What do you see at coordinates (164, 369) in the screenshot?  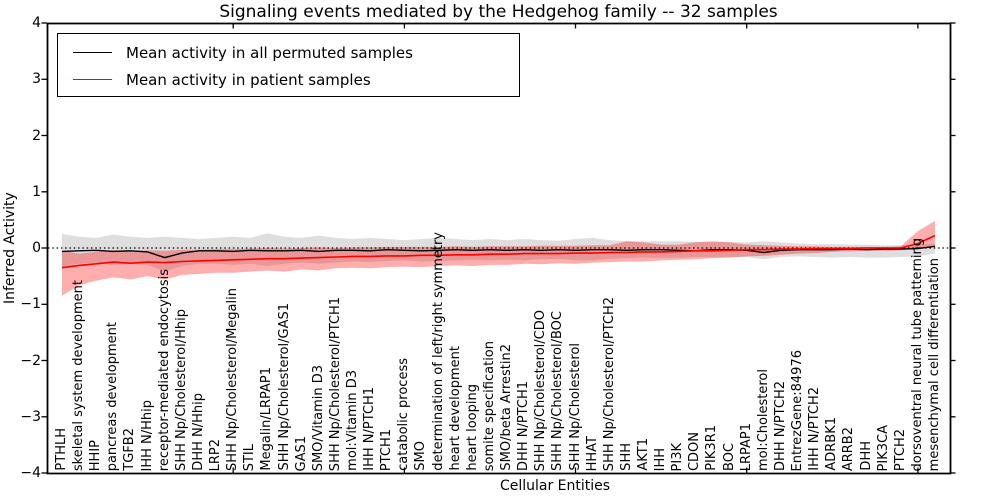 I see `x-tick-label: receptor-mediated endocytosis` at bounding box center [164, 369].